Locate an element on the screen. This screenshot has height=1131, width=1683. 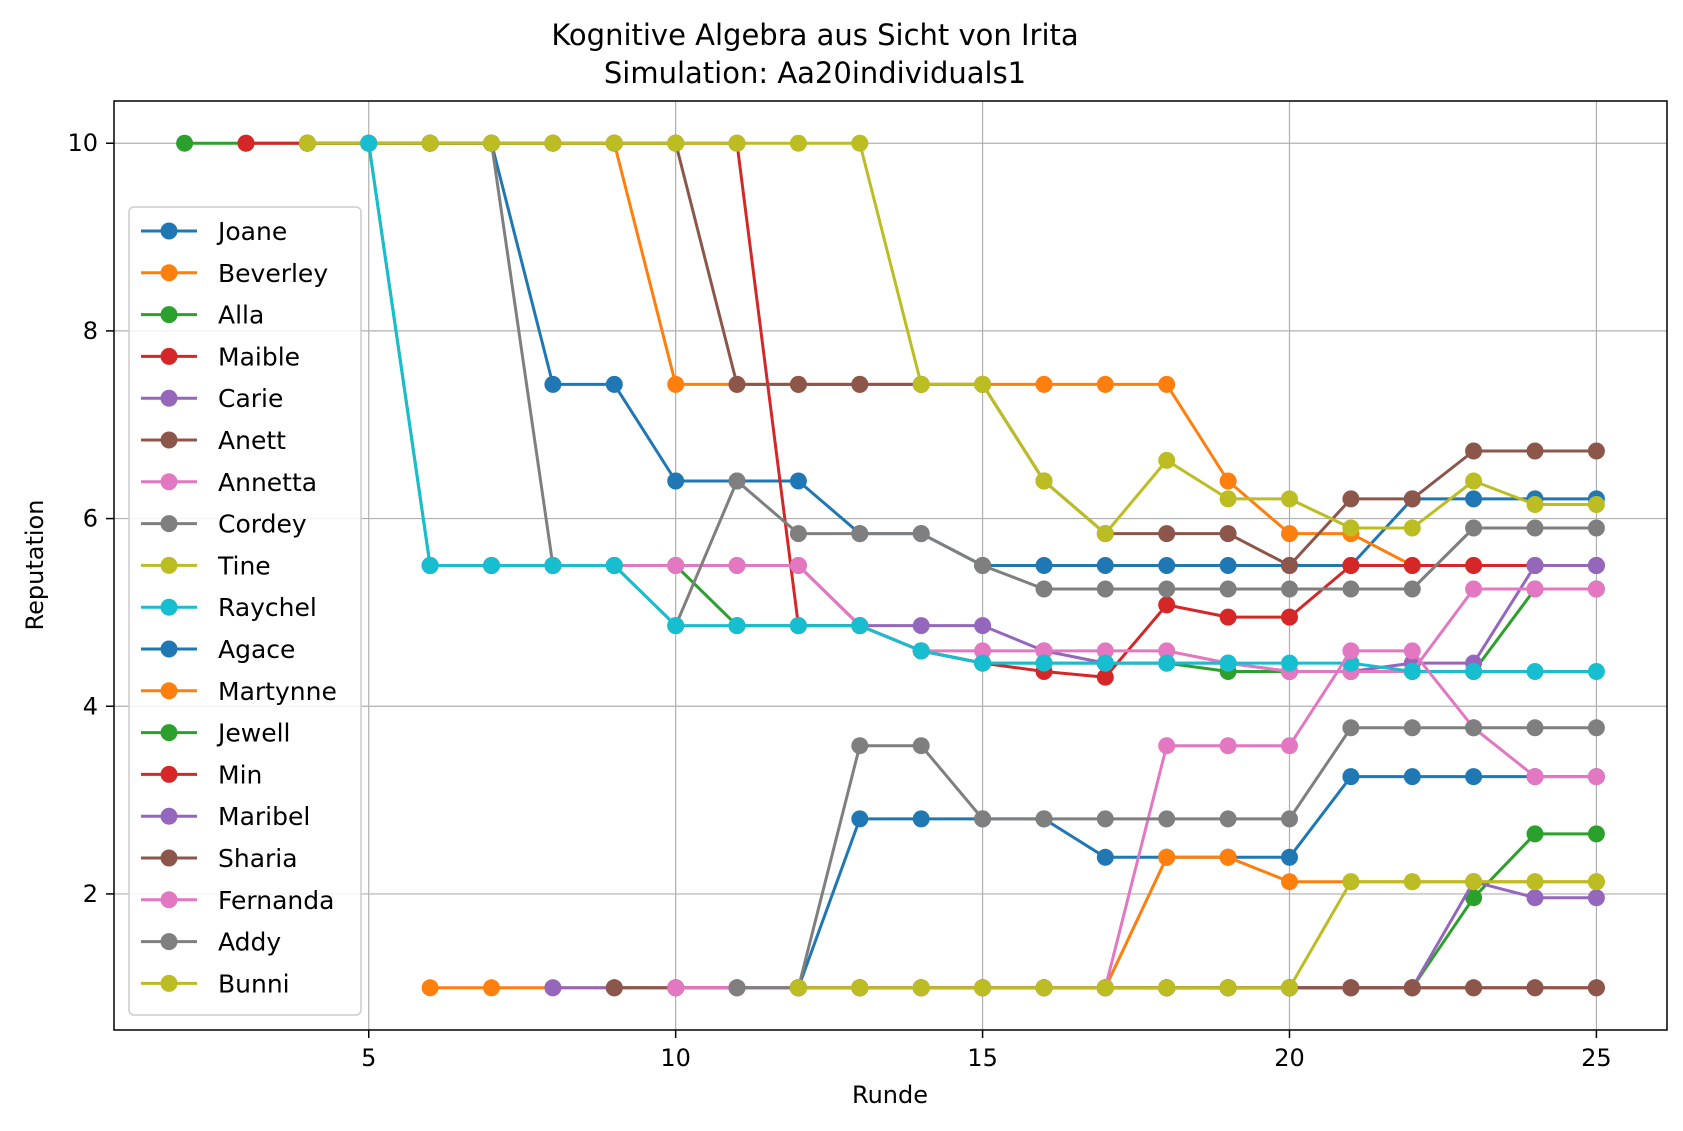
data-point-sharia is located at coordinates (1412, 988).